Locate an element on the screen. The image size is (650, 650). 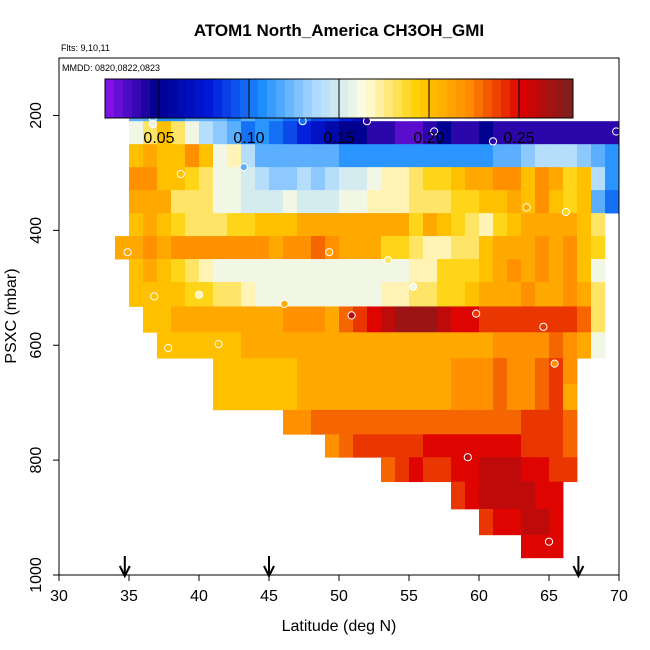
y-tick-label: 800 is located at coordinates (36, 460).